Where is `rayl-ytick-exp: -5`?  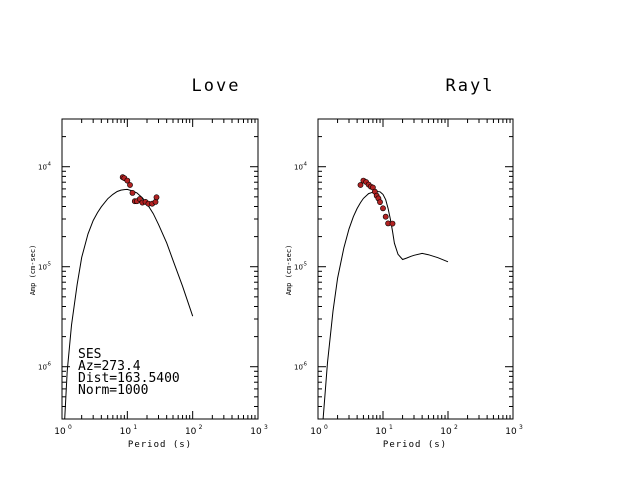
rayl-ytick-exp: -5 is located at coordinates (304, 265).